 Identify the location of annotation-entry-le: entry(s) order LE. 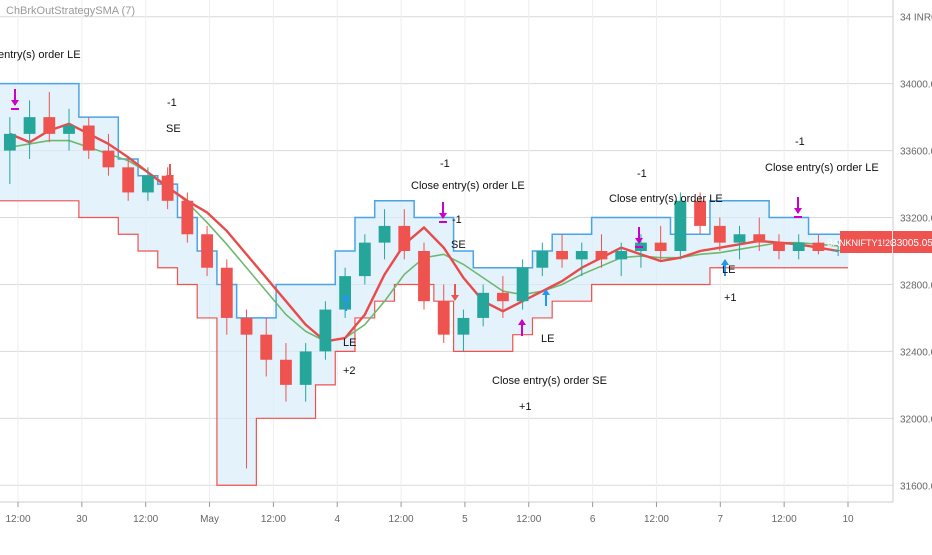
(40, 55).